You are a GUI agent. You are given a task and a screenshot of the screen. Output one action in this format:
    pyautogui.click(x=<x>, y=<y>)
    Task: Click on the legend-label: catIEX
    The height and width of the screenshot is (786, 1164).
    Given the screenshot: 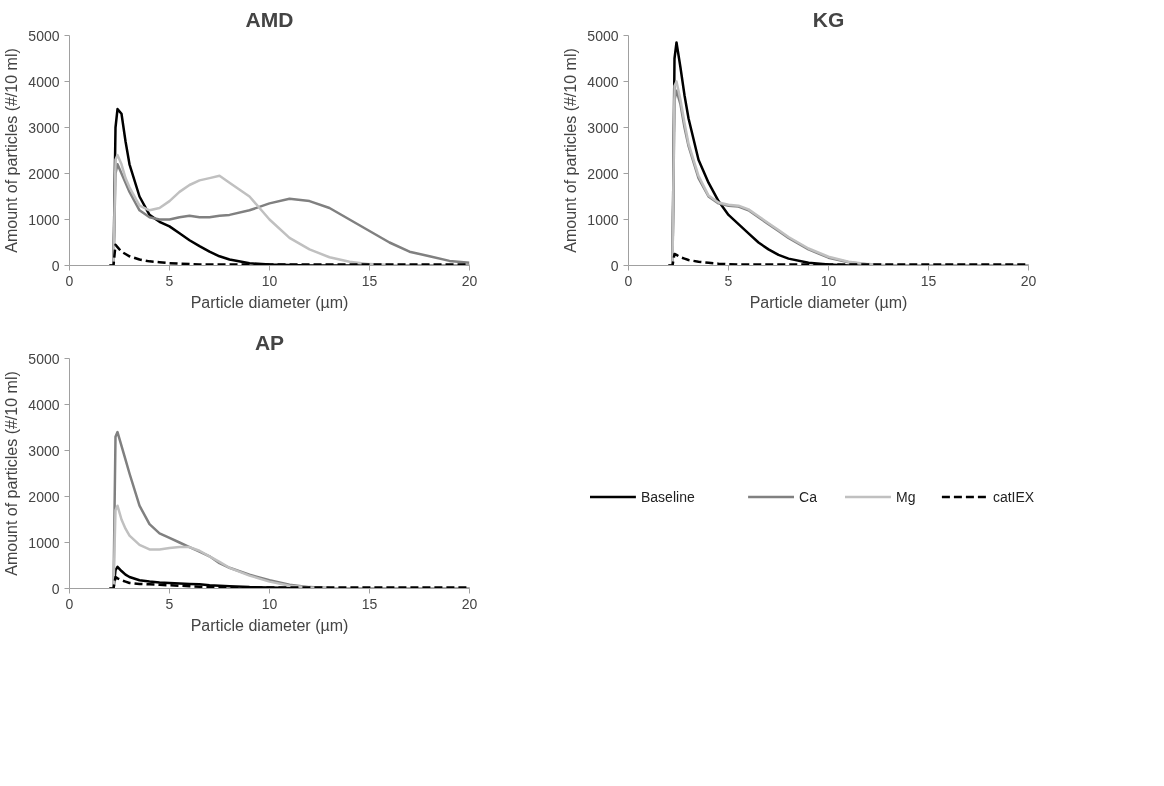 What is the action you would take?
    pyautogui.click(x=1013, y=497)
    